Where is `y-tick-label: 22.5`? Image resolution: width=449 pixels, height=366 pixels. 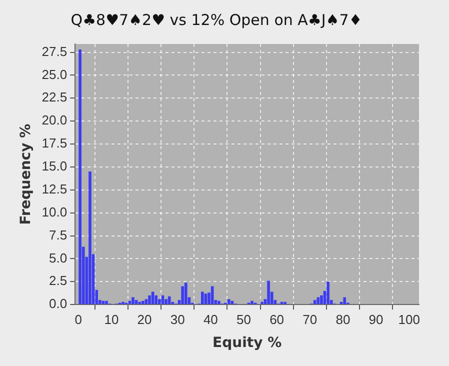
y-tick-label: 22.5 is located at coordinates (55, 97).